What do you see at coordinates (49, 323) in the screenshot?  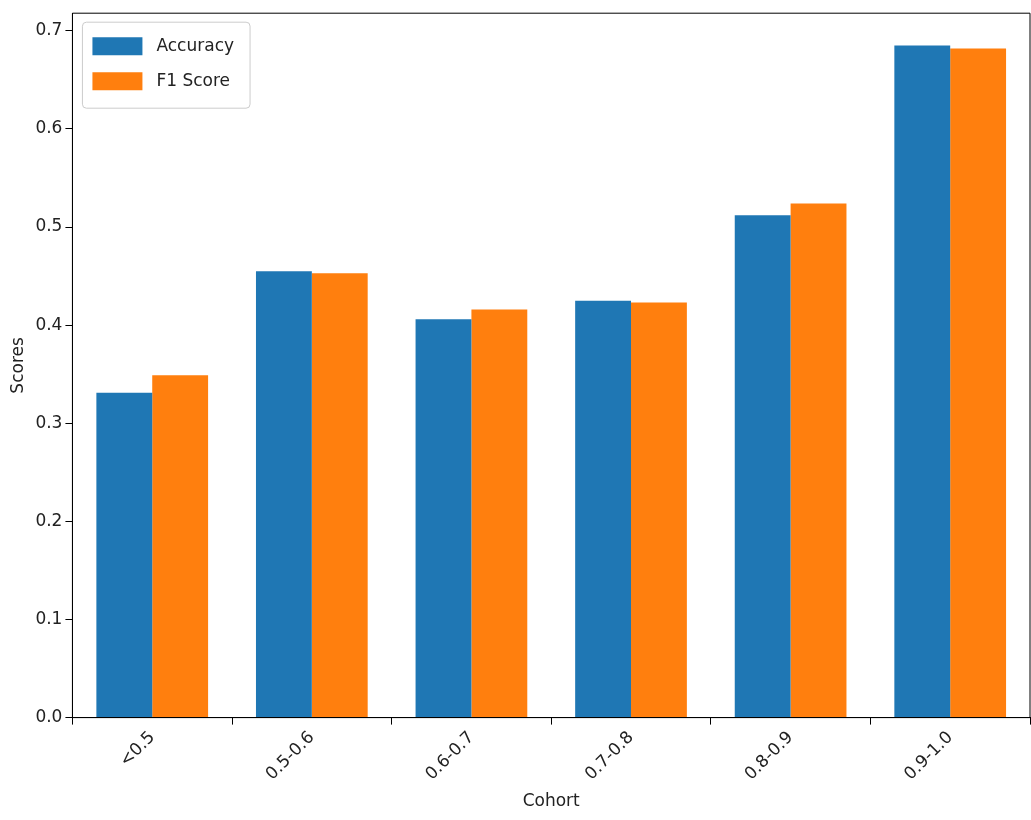 I see `y-tick-label: 0.4` at bounding box center [49, 323].